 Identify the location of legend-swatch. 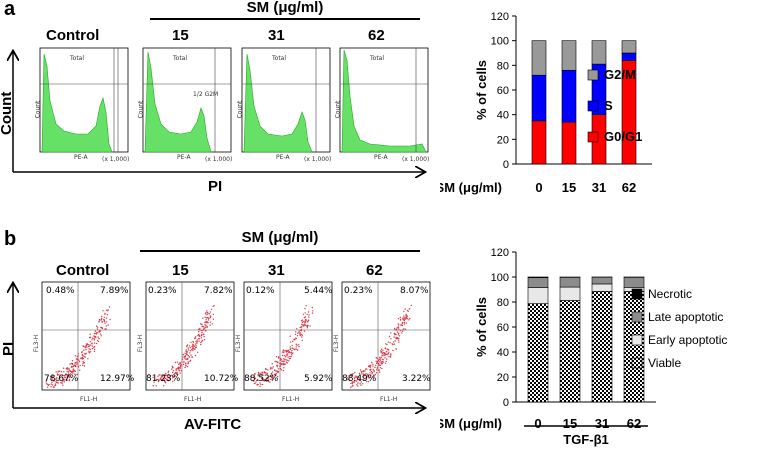
(637, 340).